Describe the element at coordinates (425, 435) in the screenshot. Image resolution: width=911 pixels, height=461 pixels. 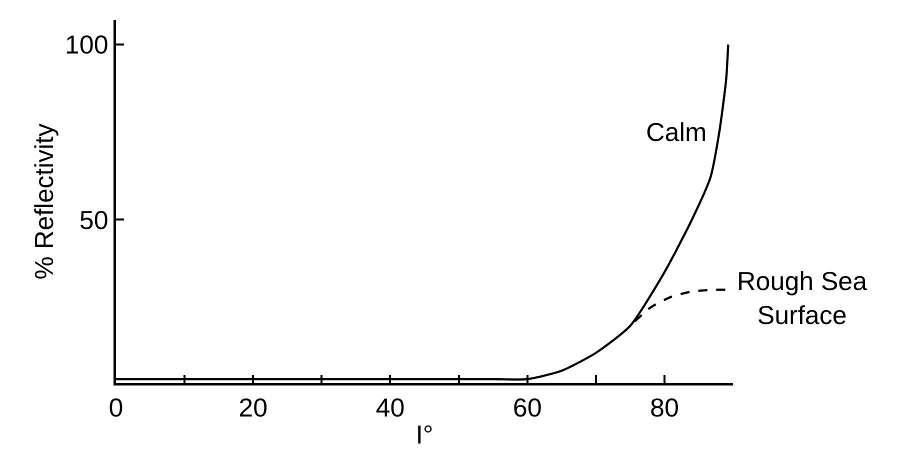
I see `x-axis-title: I°` at that location.